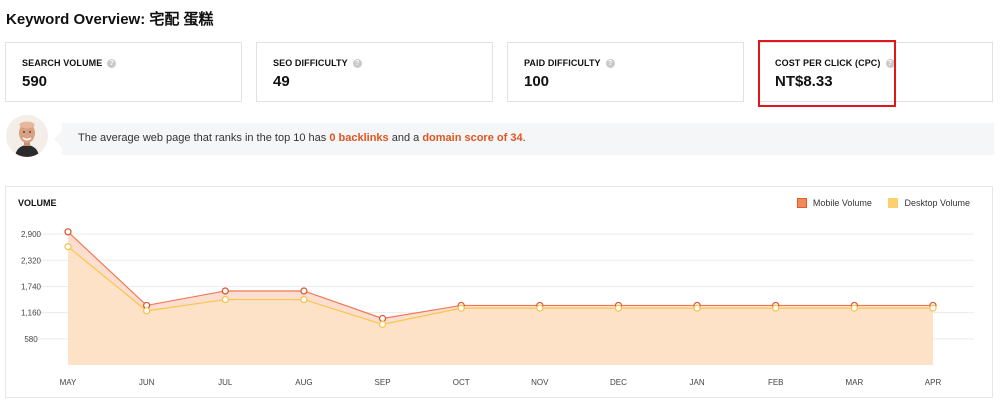 Image resolution: width=1000 pixels, height=405 pixels. I want to click on y-tick-label: 2,320, so click(31, 260).